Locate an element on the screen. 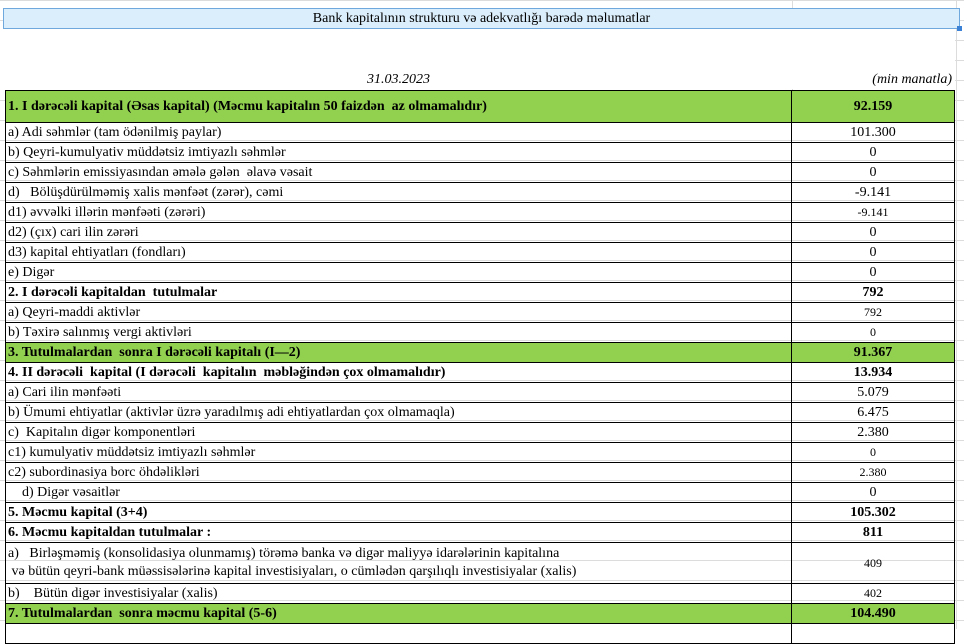 Image resolution: width=964 pixels, height=644 pixels. row-value: 104.490 is located at coordinates (873, 613).